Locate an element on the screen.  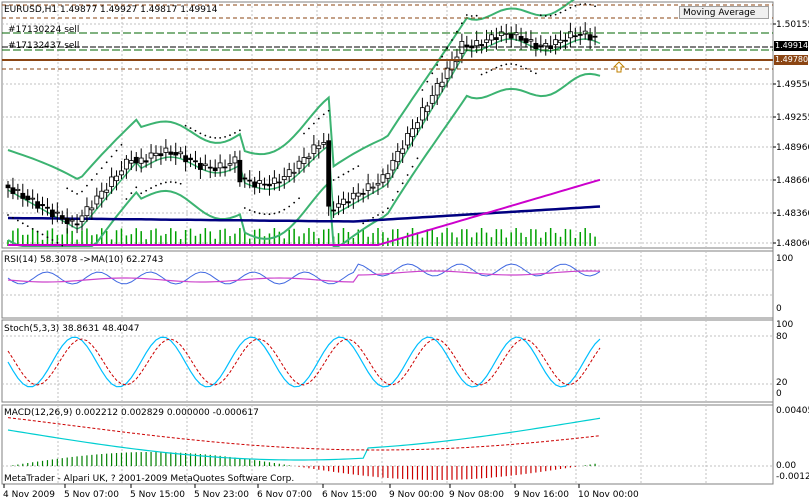
time-tick: 6 Nov 15:00 is located at coordinates (349, 495).